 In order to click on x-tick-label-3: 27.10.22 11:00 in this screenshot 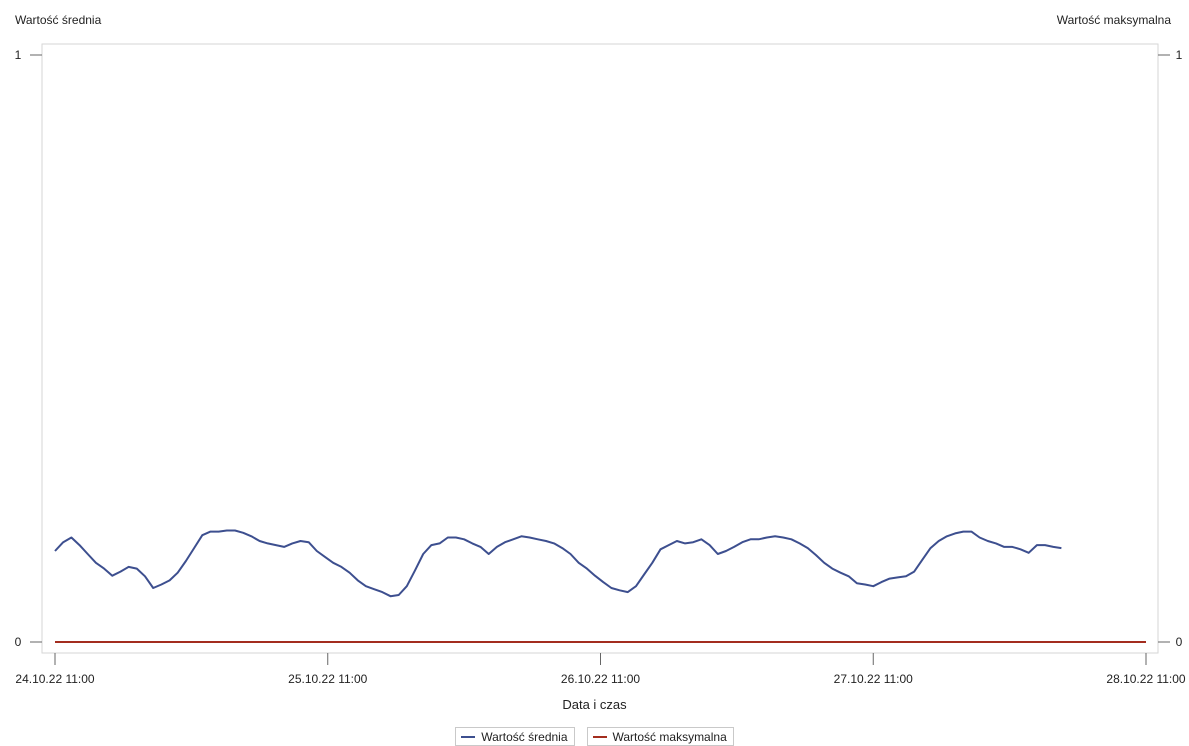, I will do `click(874, 679)`.